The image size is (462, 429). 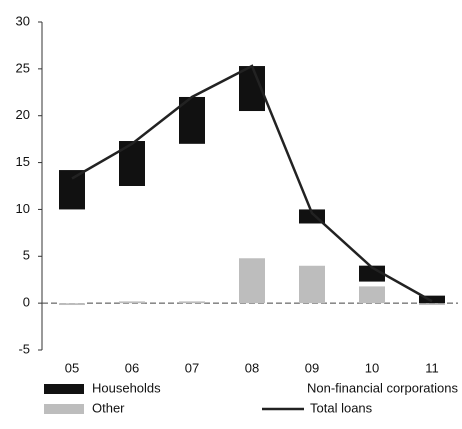 I want to click on x-tick-label: 10, so click(x=372, y=367).